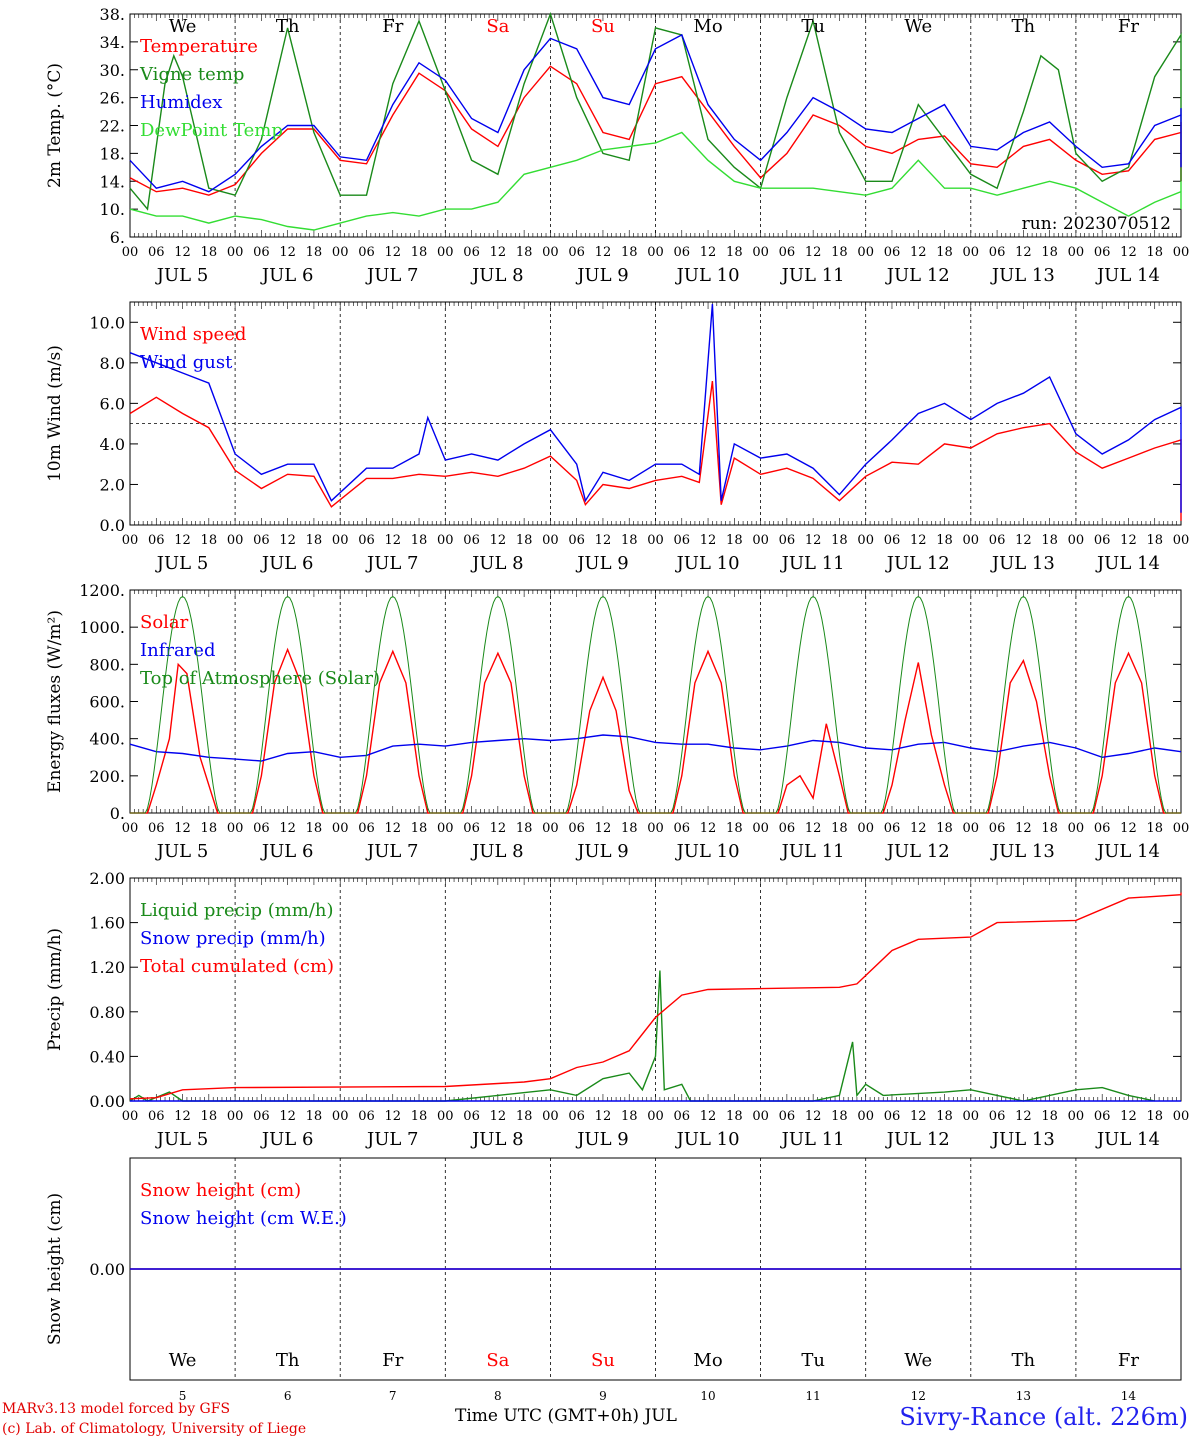 The height and width of the screenshot is (1440, 1194). What do you see at coordinates (107, 739) in the screenshot?
I see `y-tick-label: 400.` at bounding box center [107, 739].